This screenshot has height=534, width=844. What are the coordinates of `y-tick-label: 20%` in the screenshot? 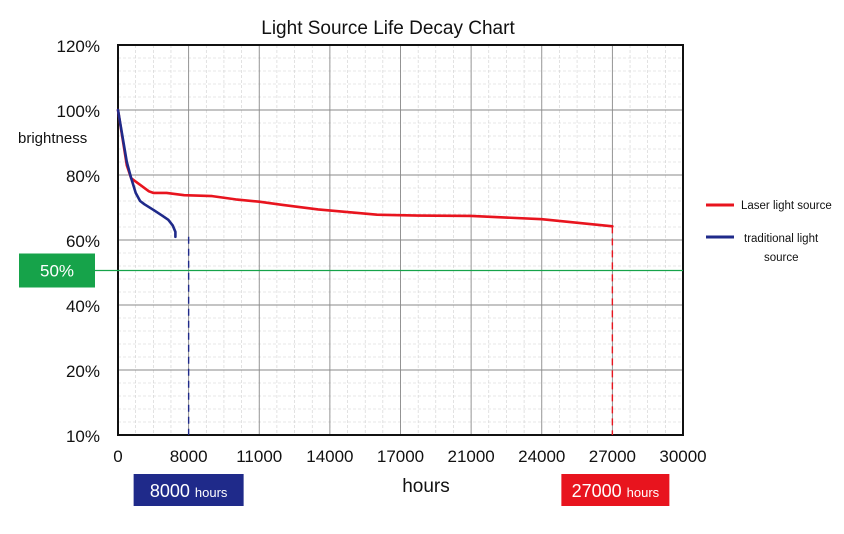 It's located at (83, 371).